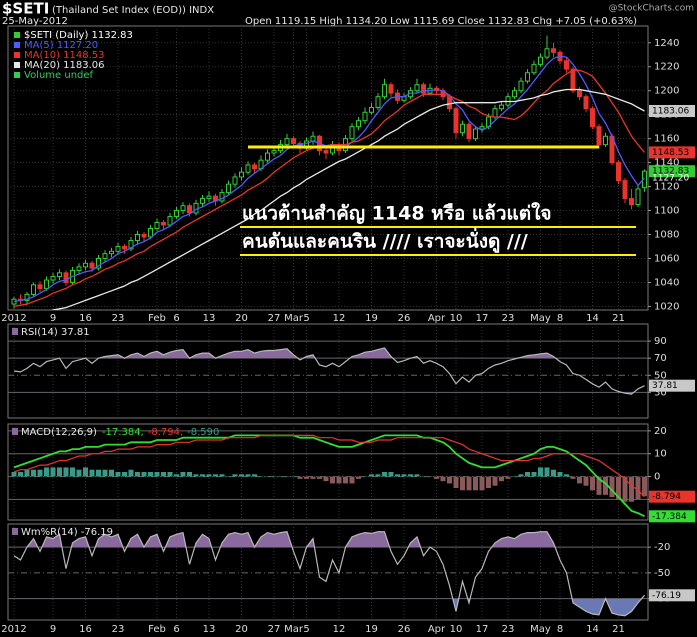 This screenshot has height=637, width=697. I want to click on y-tick-label: 90, so click(660, 341).